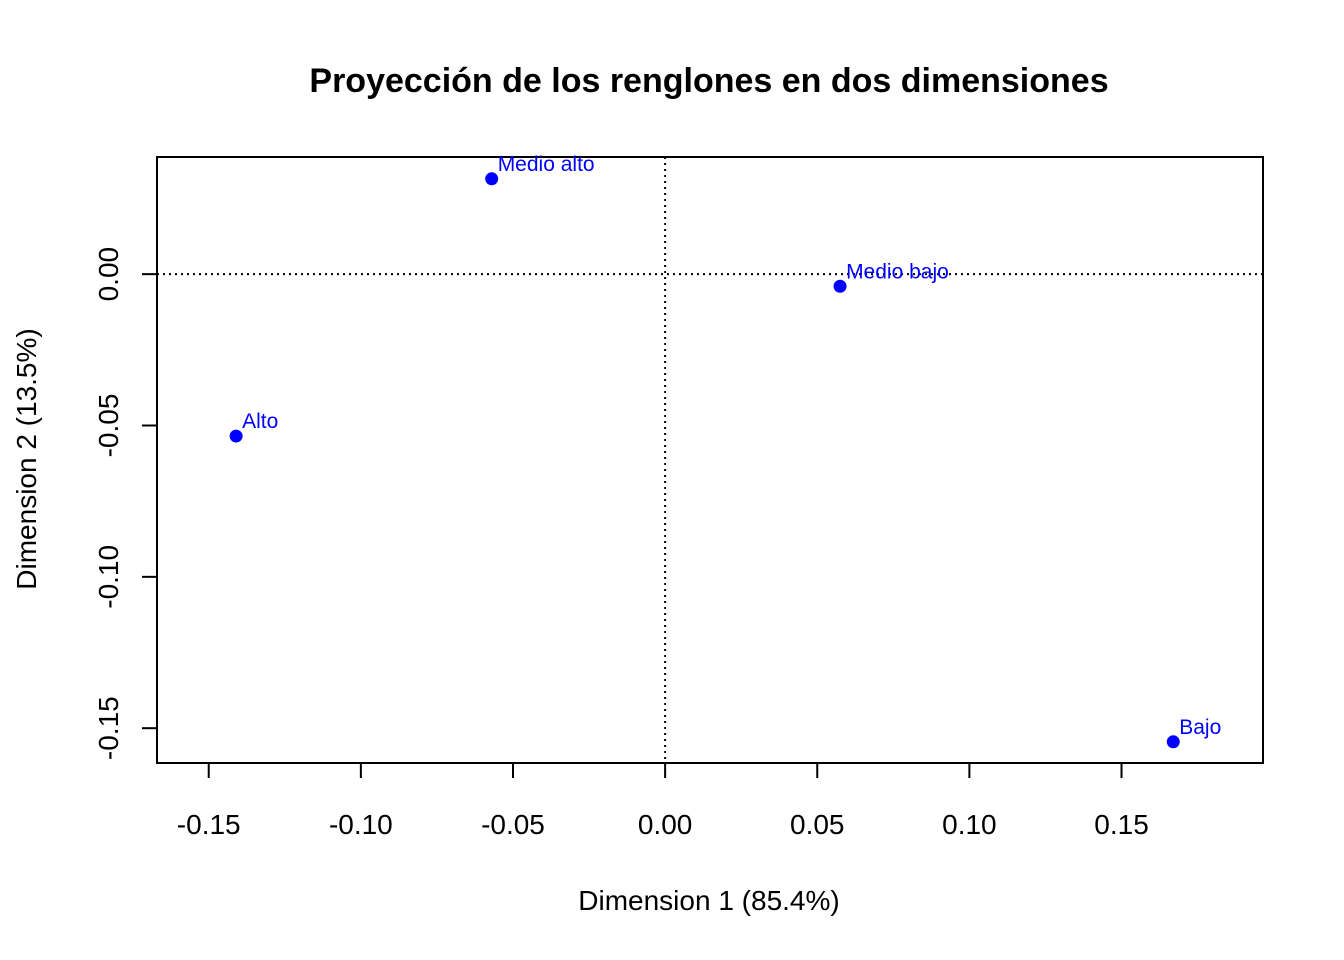 The width and height of the screenshot is (1344, 960). I want to click on x-tick-label: -0.05, so click(513, 824).